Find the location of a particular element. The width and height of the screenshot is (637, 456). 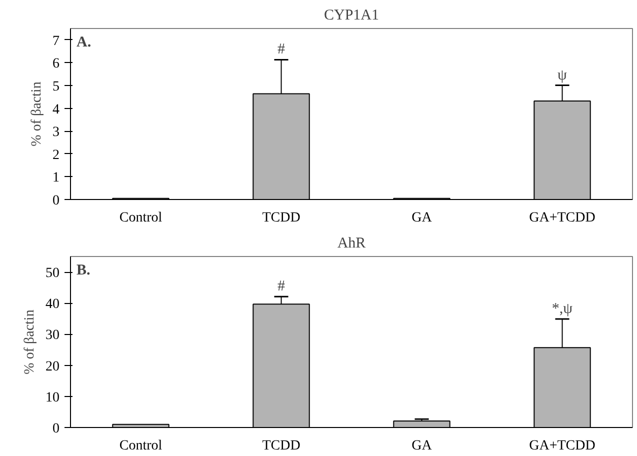

annotation: B. is located at coordinates (83, 270).